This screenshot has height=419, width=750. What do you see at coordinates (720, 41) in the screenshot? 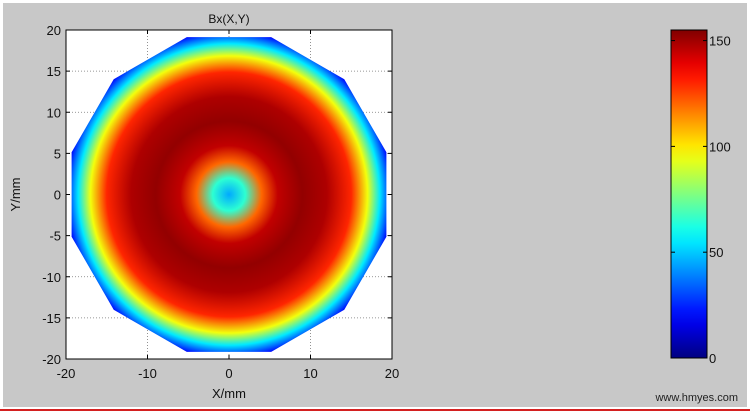
I see `colorbar-tick-label: 150` at bounding box center [720, 41].